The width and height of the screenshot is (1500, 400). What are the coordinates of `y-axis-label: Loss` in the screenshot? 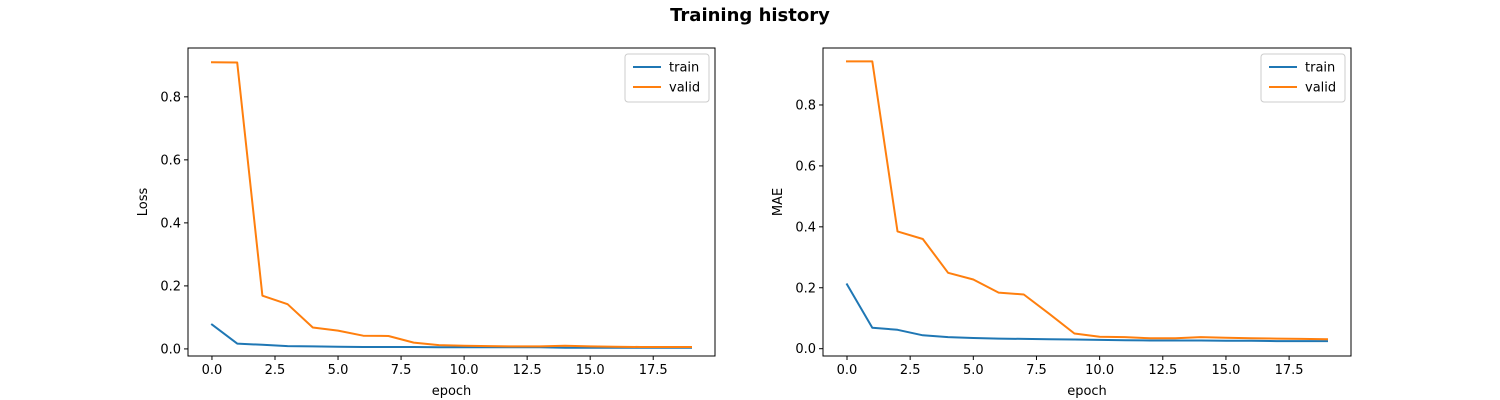 It's located at (143, 202).